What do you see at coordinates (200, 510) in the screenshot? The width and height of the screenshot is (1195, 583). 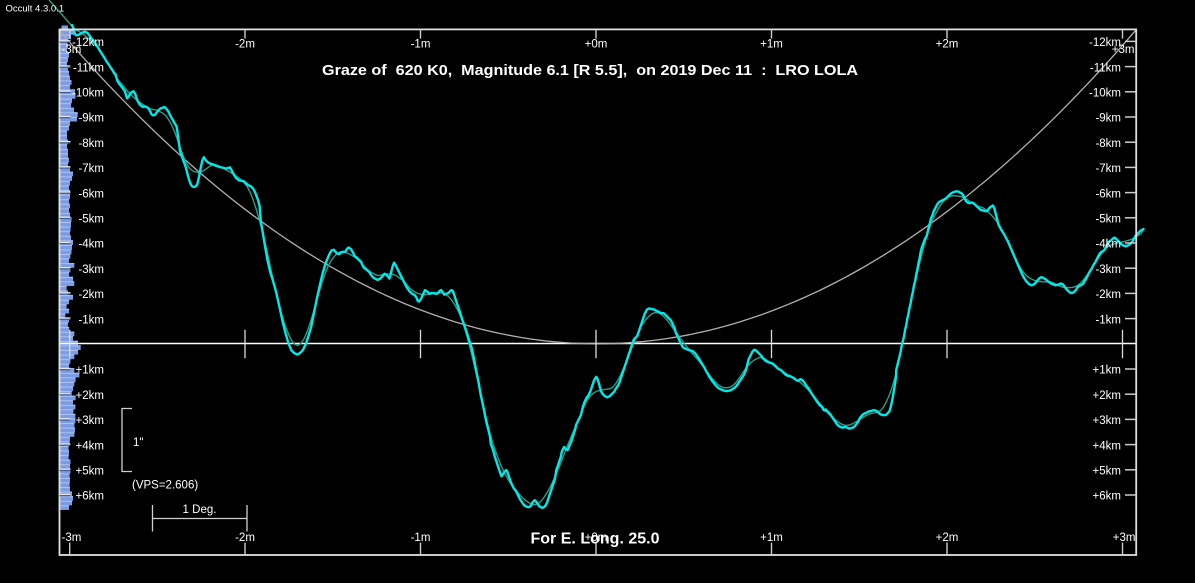 I see `svg-text: 1 Deg.` at bounding box center [200, 510].